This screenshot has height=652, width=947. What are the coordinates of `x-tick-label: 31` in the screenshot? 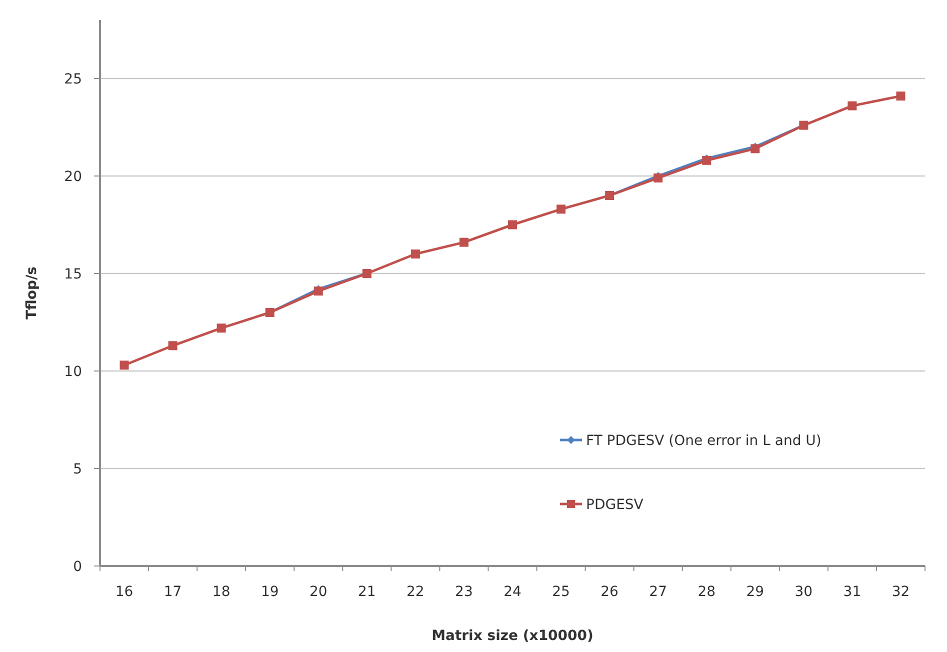 It's located at (852, 592).